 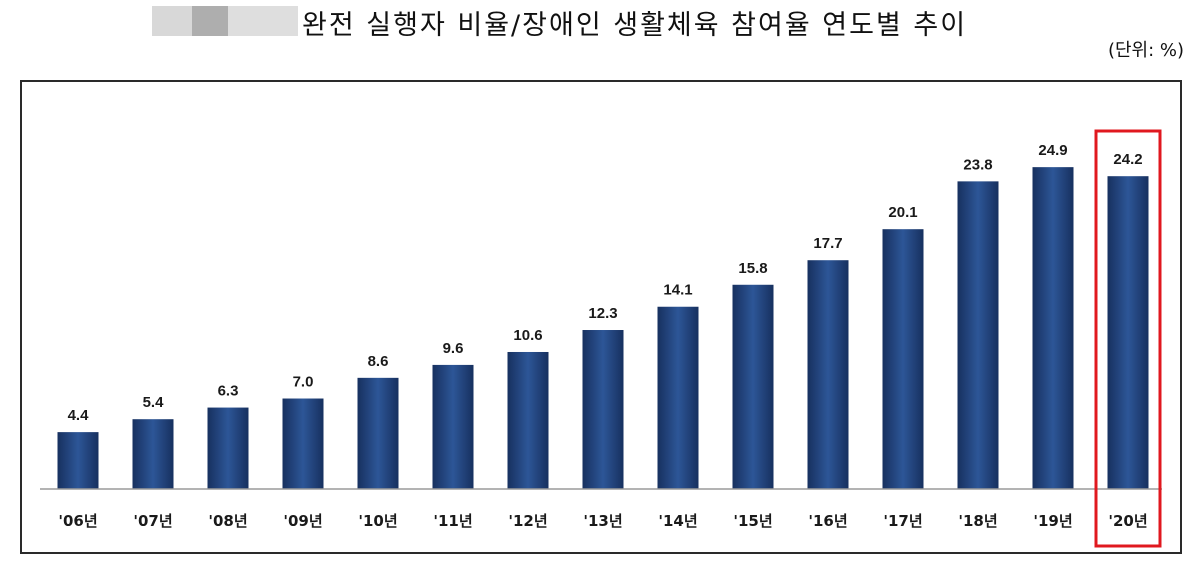 I want to click on data-label: 17.7, so click(x=827, y=243).